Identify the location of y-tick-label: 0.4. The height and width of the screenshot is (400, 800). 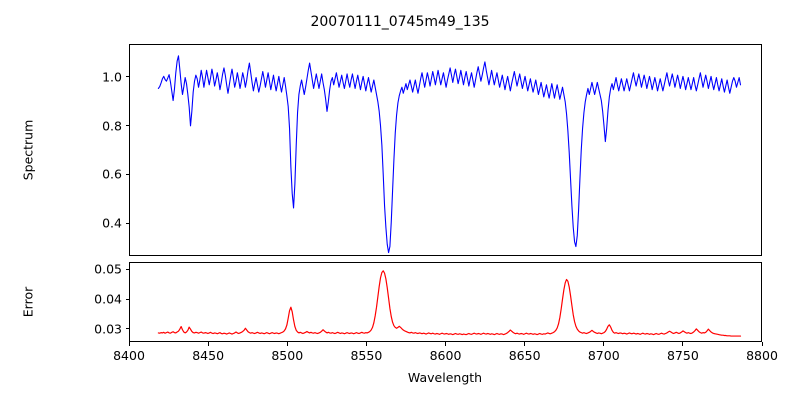
(112, 223).